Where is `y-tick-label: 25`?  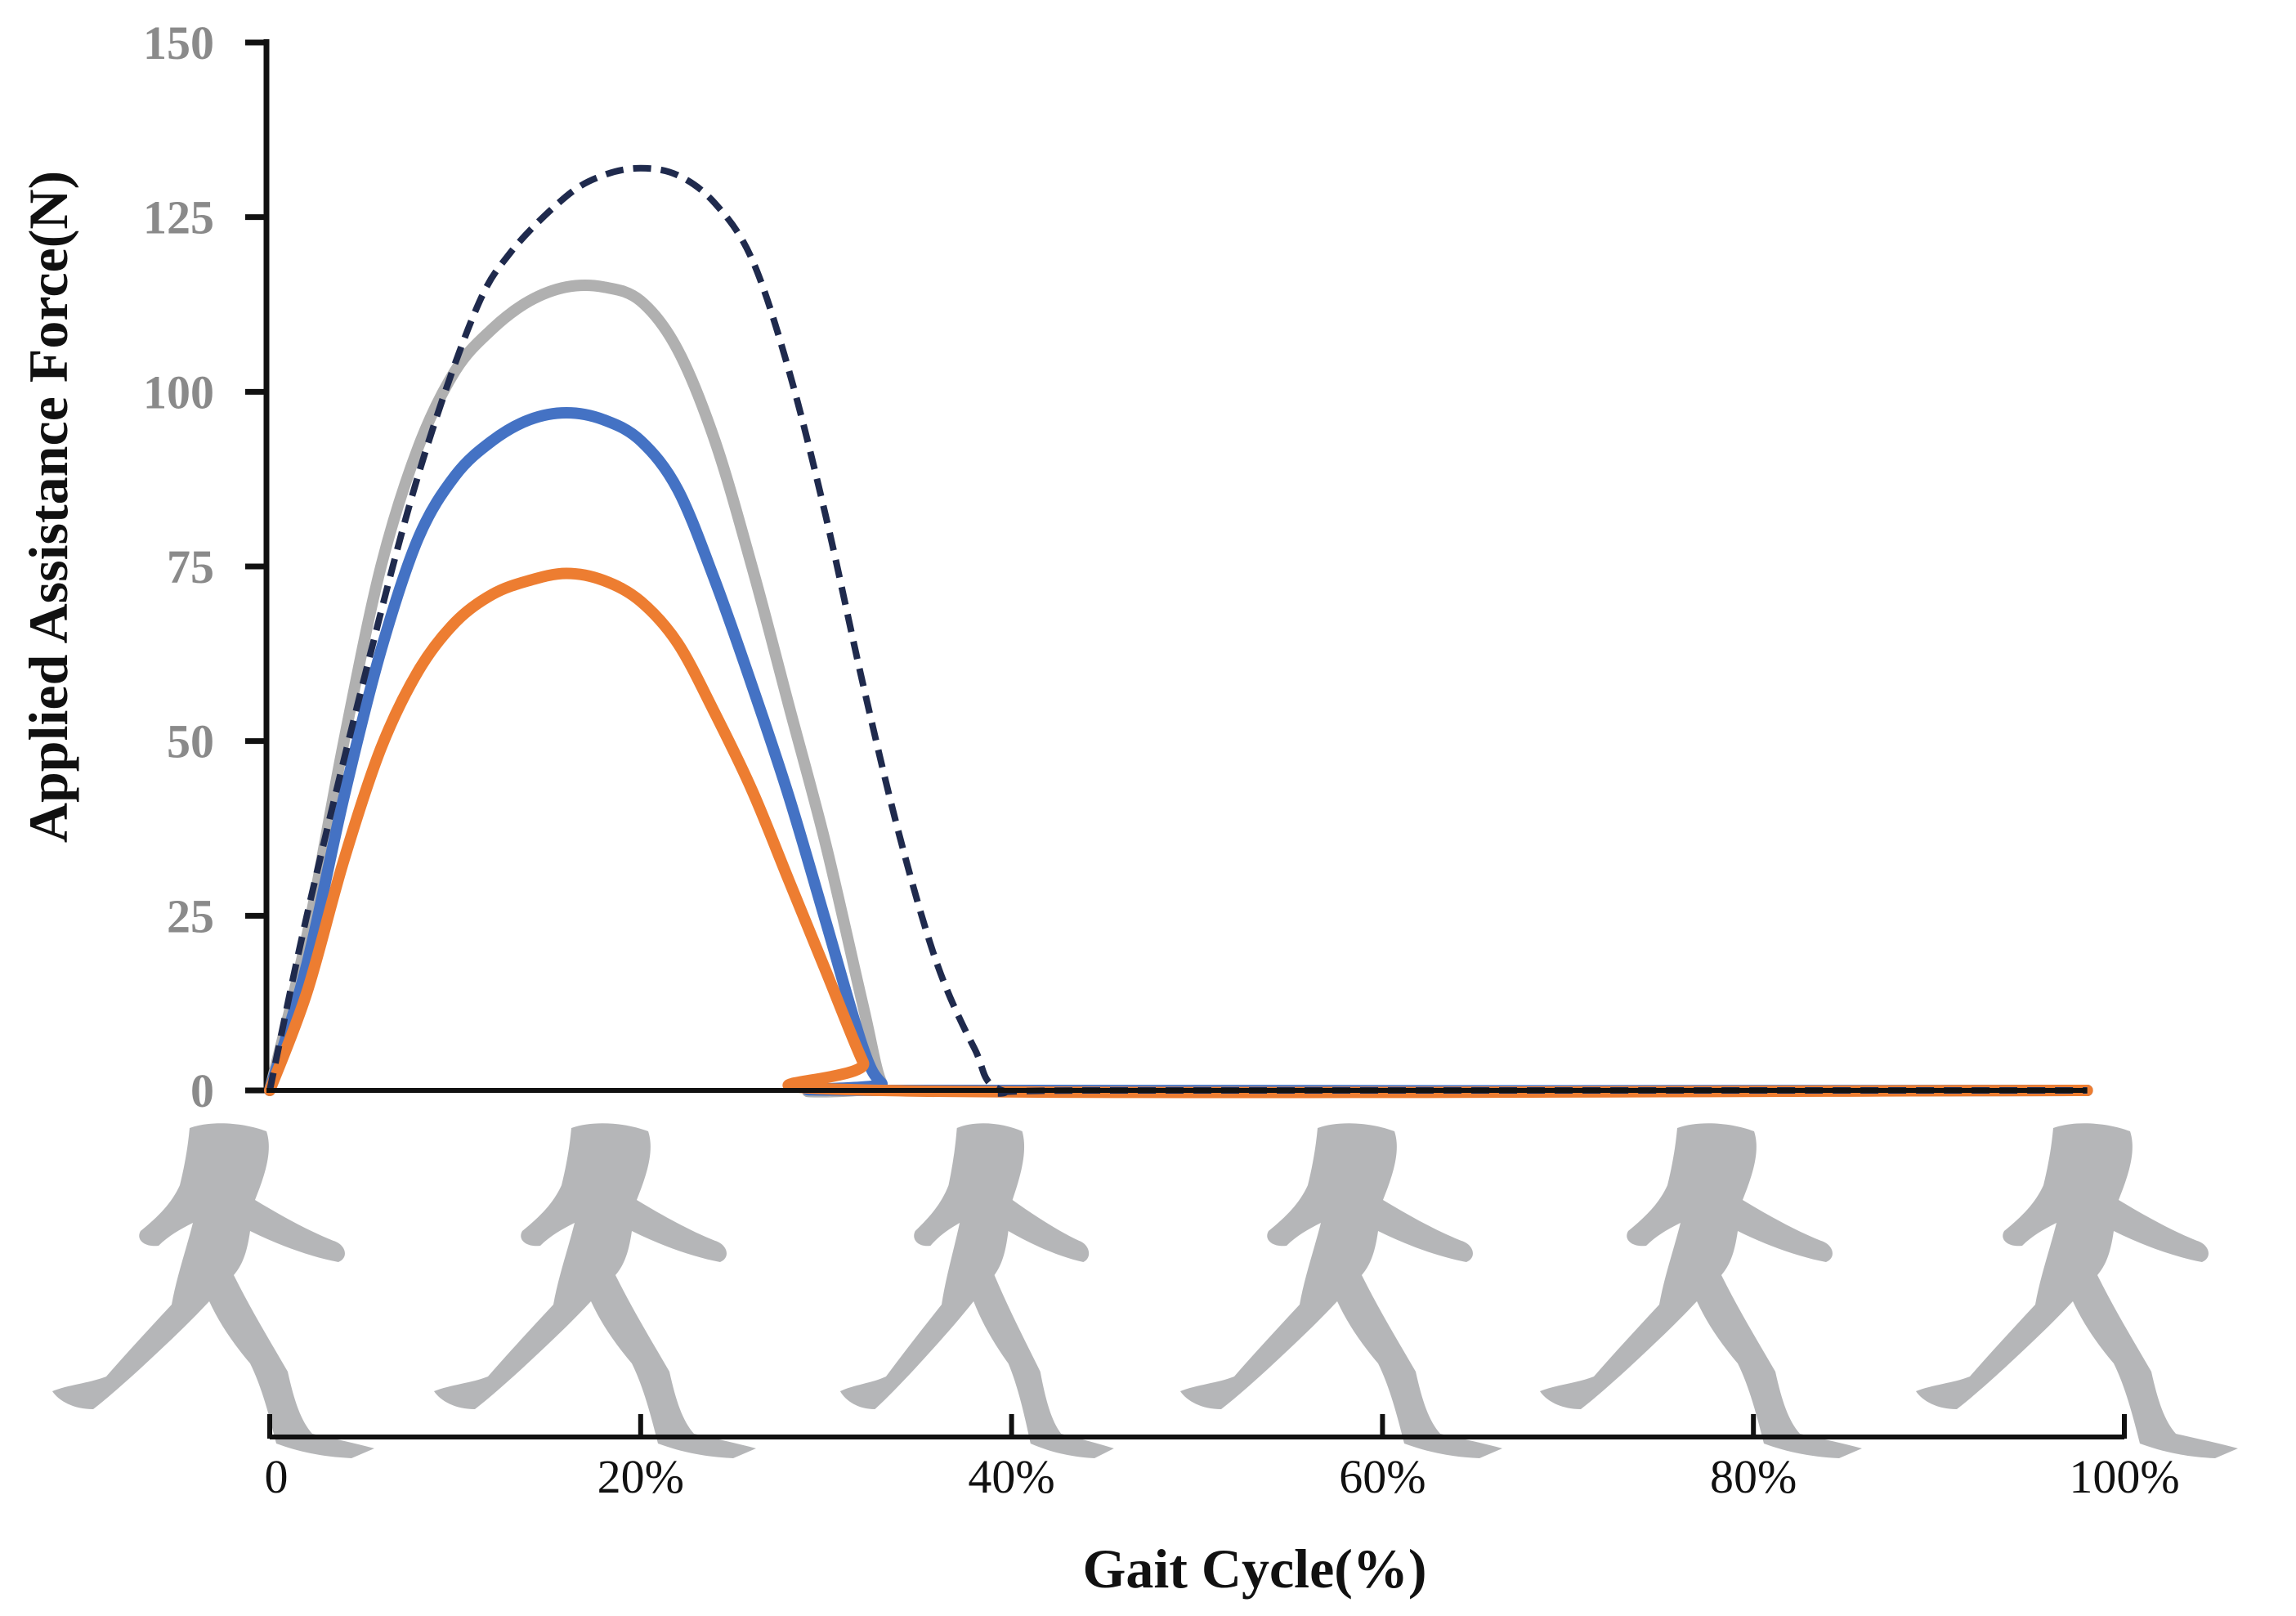 y-tick-label: 25 is located at coordinates (190, 915).